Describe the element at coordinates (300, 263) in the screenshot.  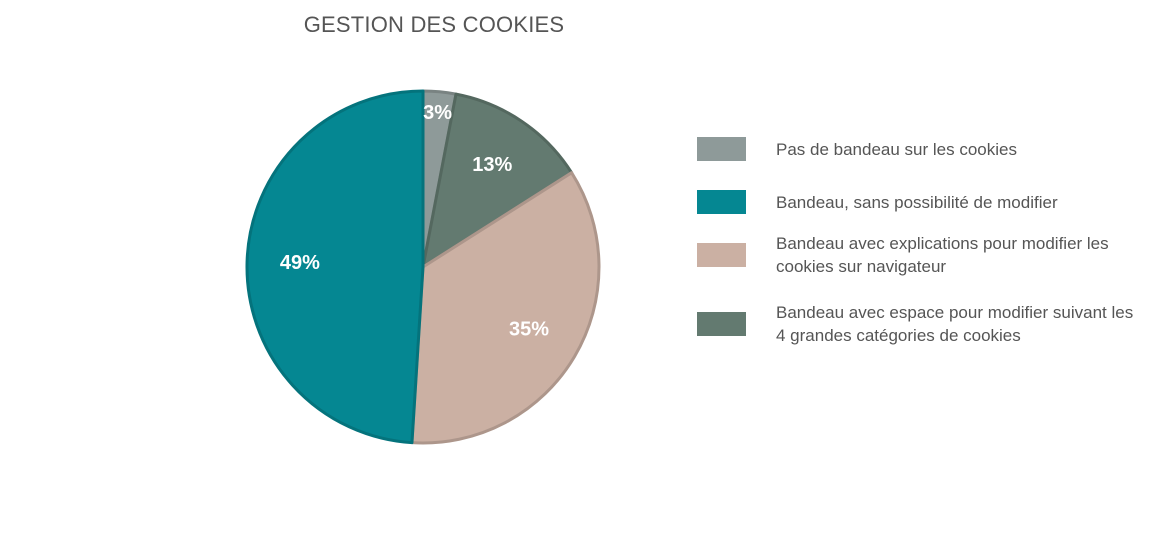
I see `slice-label-banner-no-modify: 49%` at that location.